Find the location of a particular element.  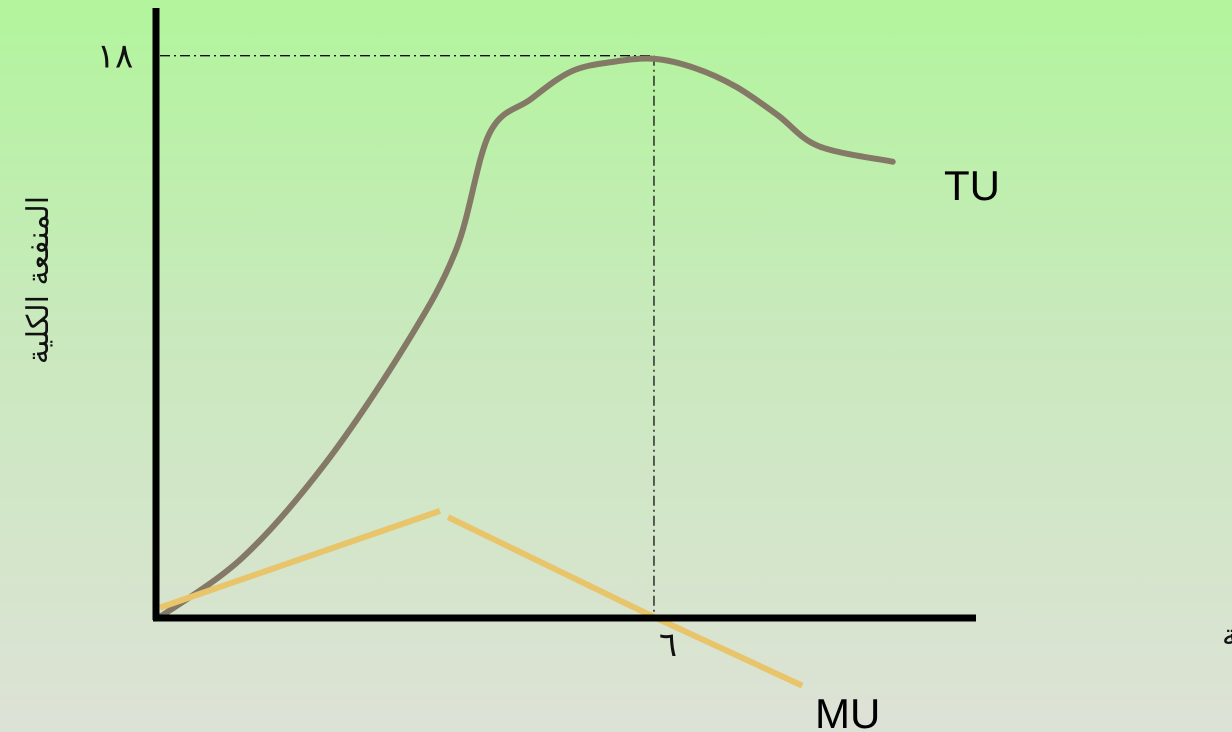

series-label-mu: MU is located at coordinates (847, 711).